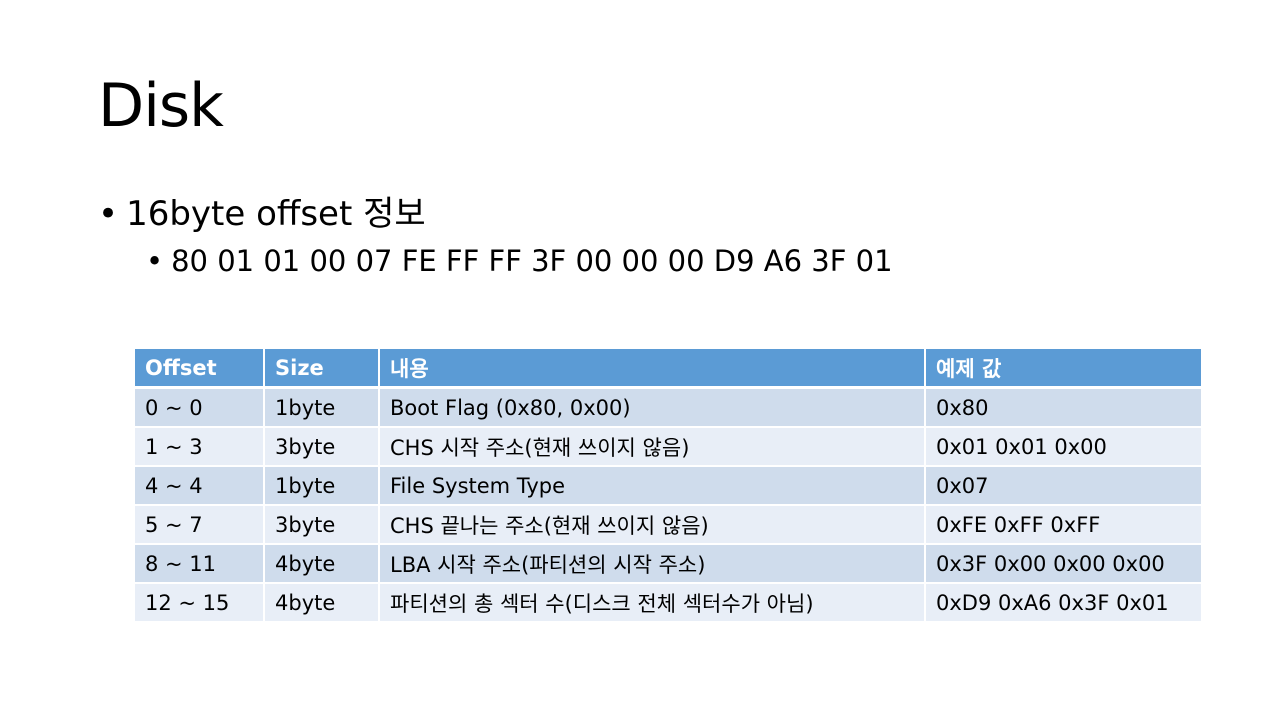 This screenshot has width=1280, height=720. What do you see at coordinates (200, 447) in the screenshot?
I see `cell-offset: 1 ~ 3` at bounding box center [200, 447].